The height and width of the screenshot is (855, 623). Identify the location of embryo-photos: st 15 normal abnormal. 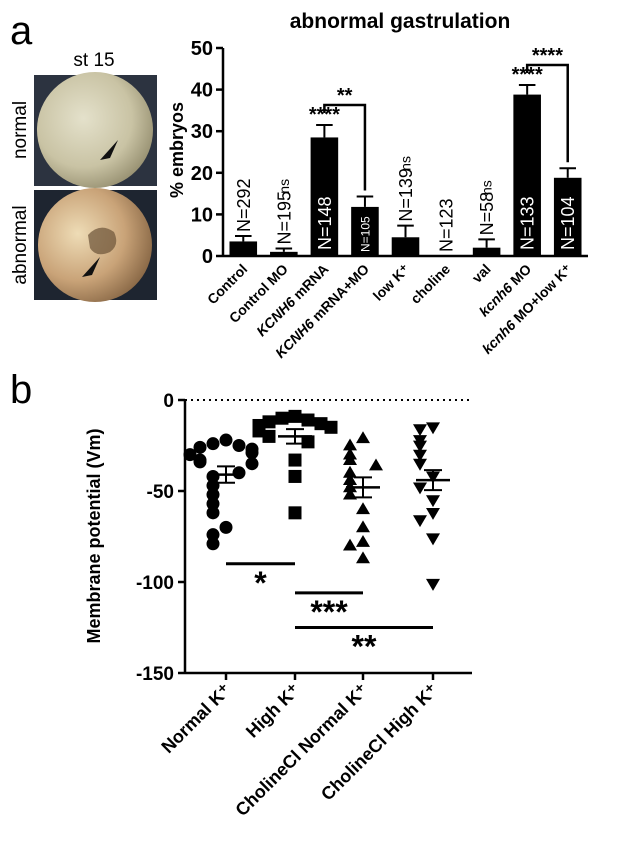
(83, 176).